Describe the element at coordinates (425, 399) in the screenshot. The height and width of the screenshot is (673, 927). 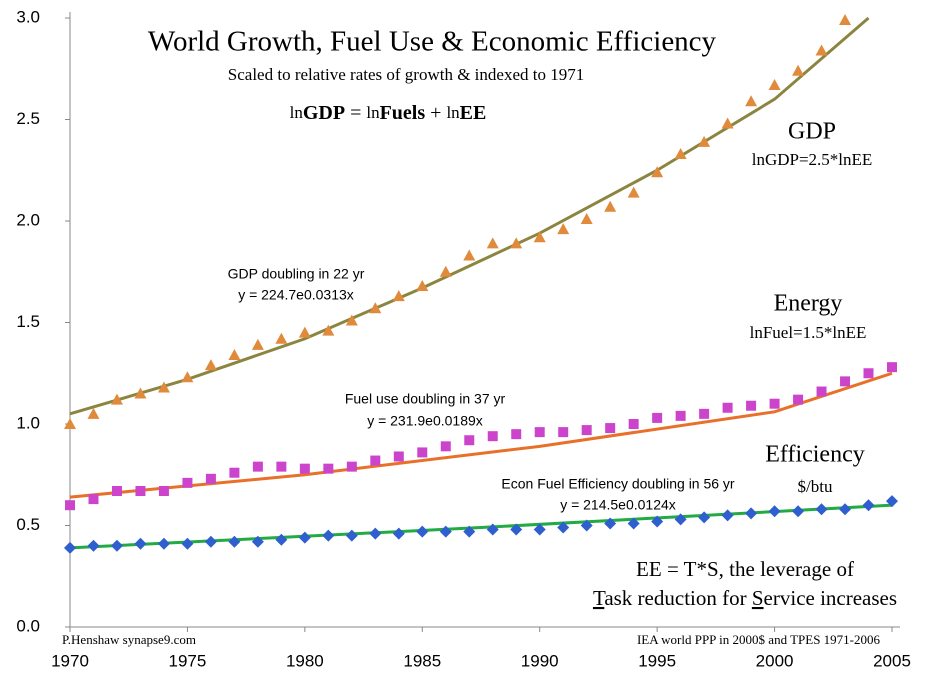
I see `annotation: Fuel use doubling in 37 yr` at that location.